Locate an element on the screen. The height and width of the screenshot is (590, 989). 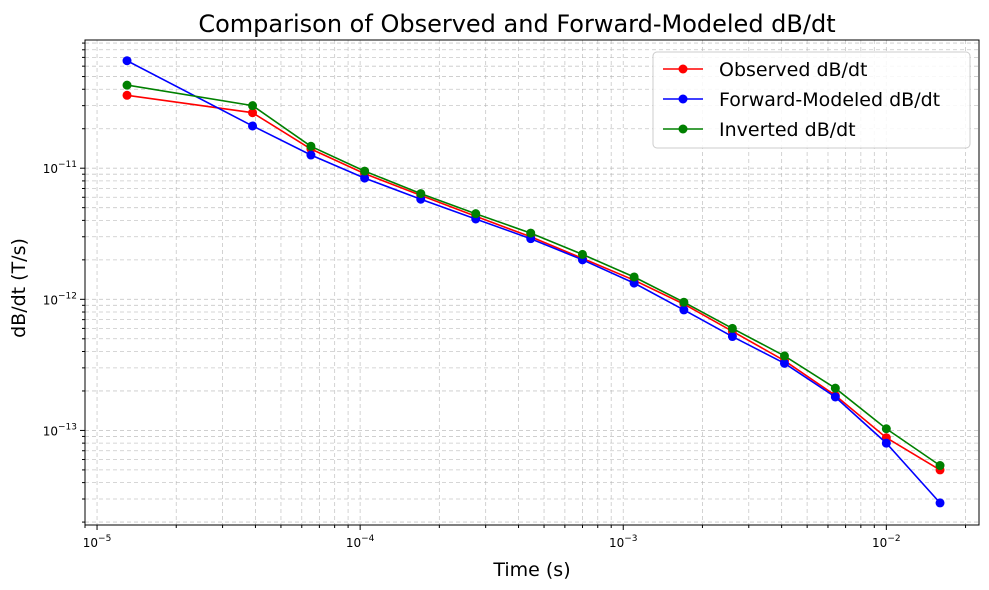
y-tick-label-exponent: −13 is located at coordinates (67, 427).